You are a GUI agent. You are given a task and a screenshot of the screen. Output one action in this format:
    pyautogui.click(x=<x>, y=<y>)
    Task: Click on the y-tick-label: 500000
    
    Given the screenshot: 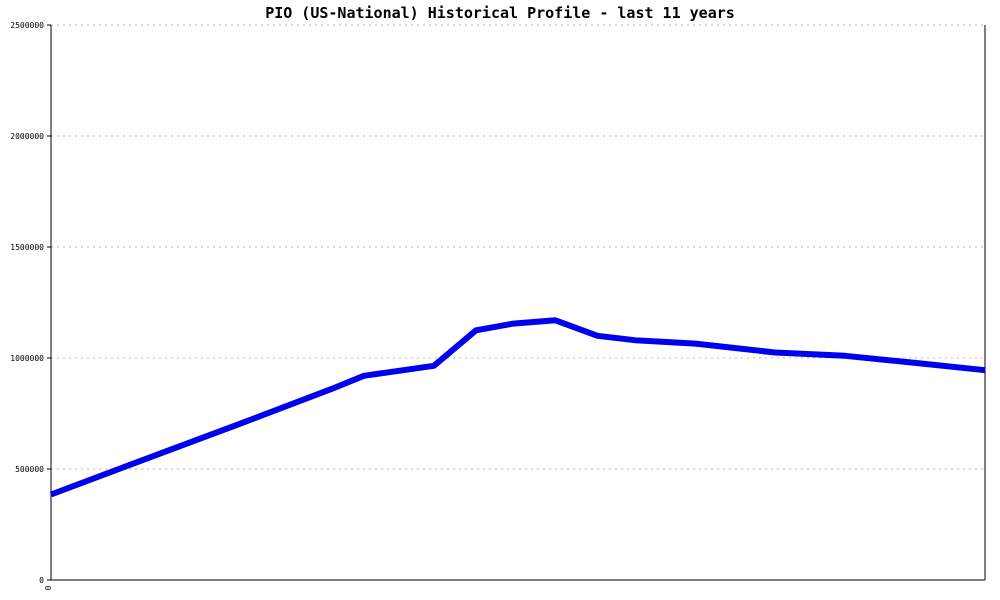 What is the action you would take?
    pyautogui.click(x=29, y=469)
    